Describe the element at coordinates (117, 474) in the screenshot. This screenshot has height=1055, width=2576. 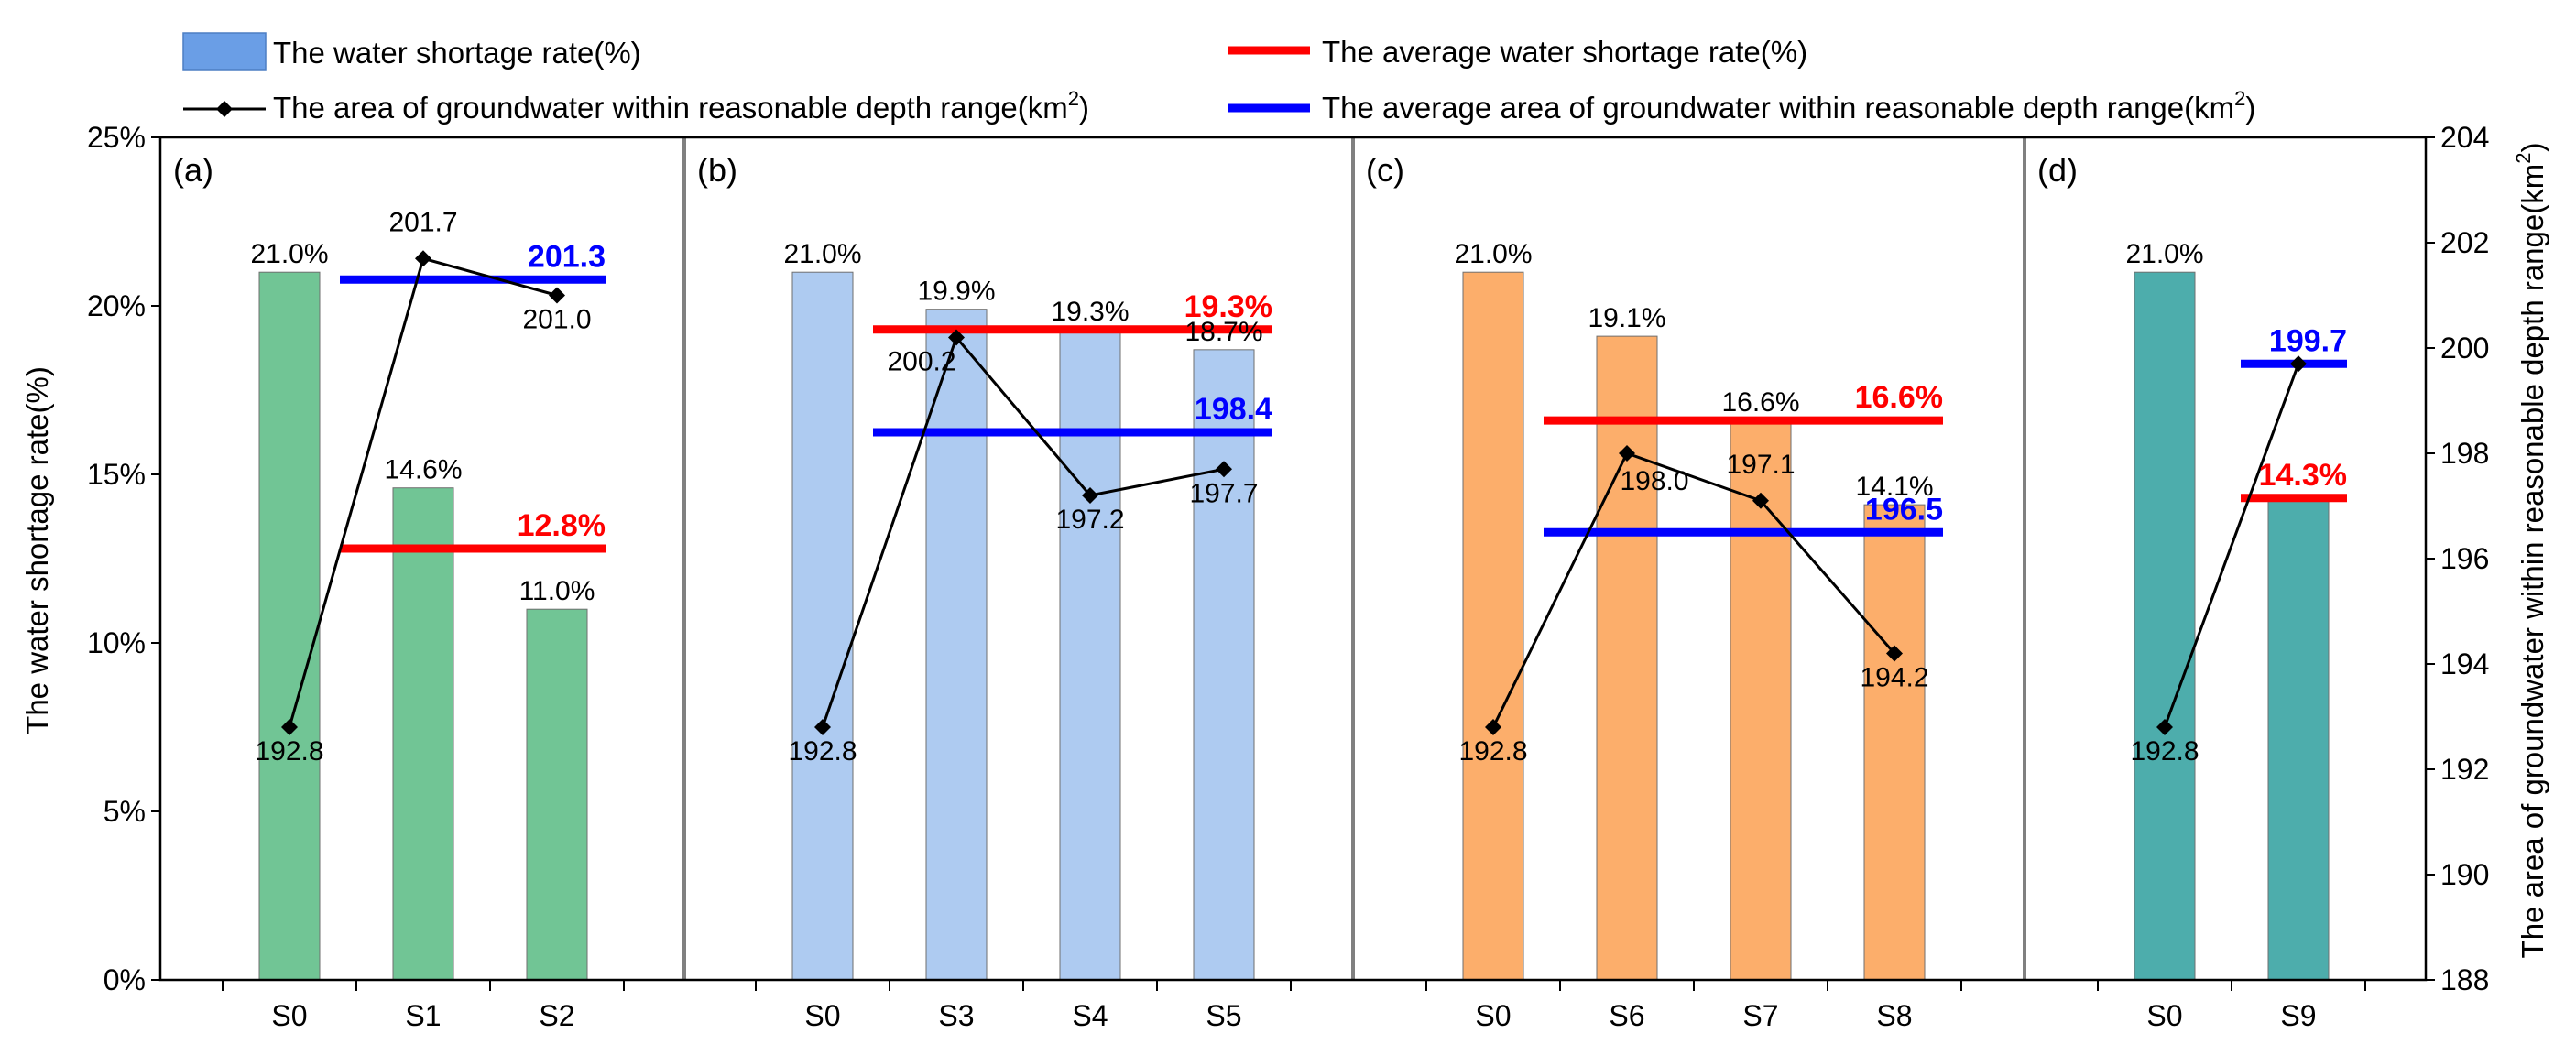
I see `y-left-tick-label: 15%` at that location.